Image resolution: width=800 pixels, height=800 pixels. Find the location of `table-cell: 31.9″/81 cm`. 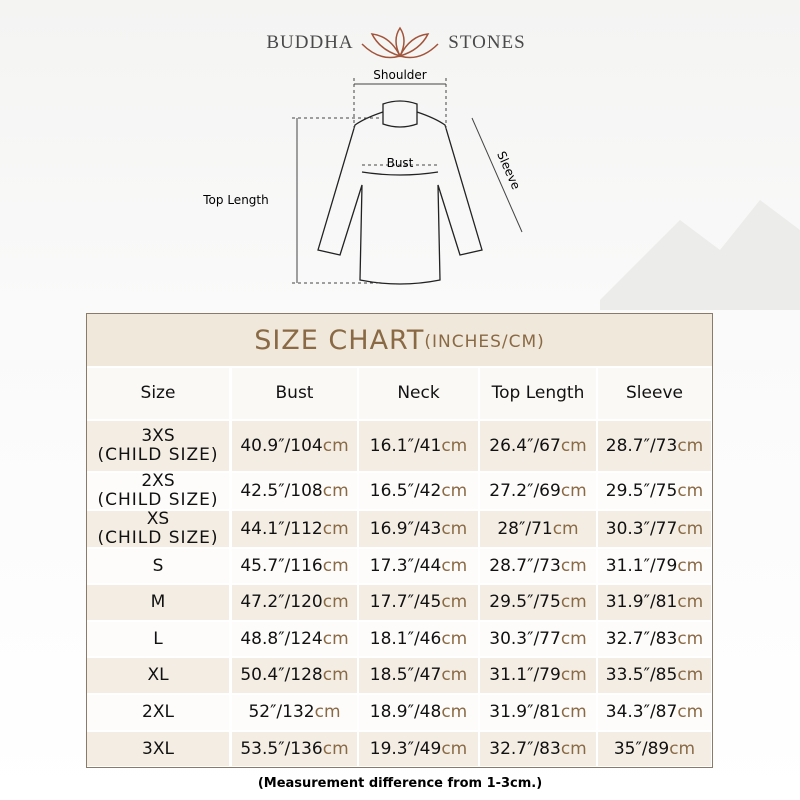

table-cell: 31.9″/81 cm is located at coordinates (654, 602).